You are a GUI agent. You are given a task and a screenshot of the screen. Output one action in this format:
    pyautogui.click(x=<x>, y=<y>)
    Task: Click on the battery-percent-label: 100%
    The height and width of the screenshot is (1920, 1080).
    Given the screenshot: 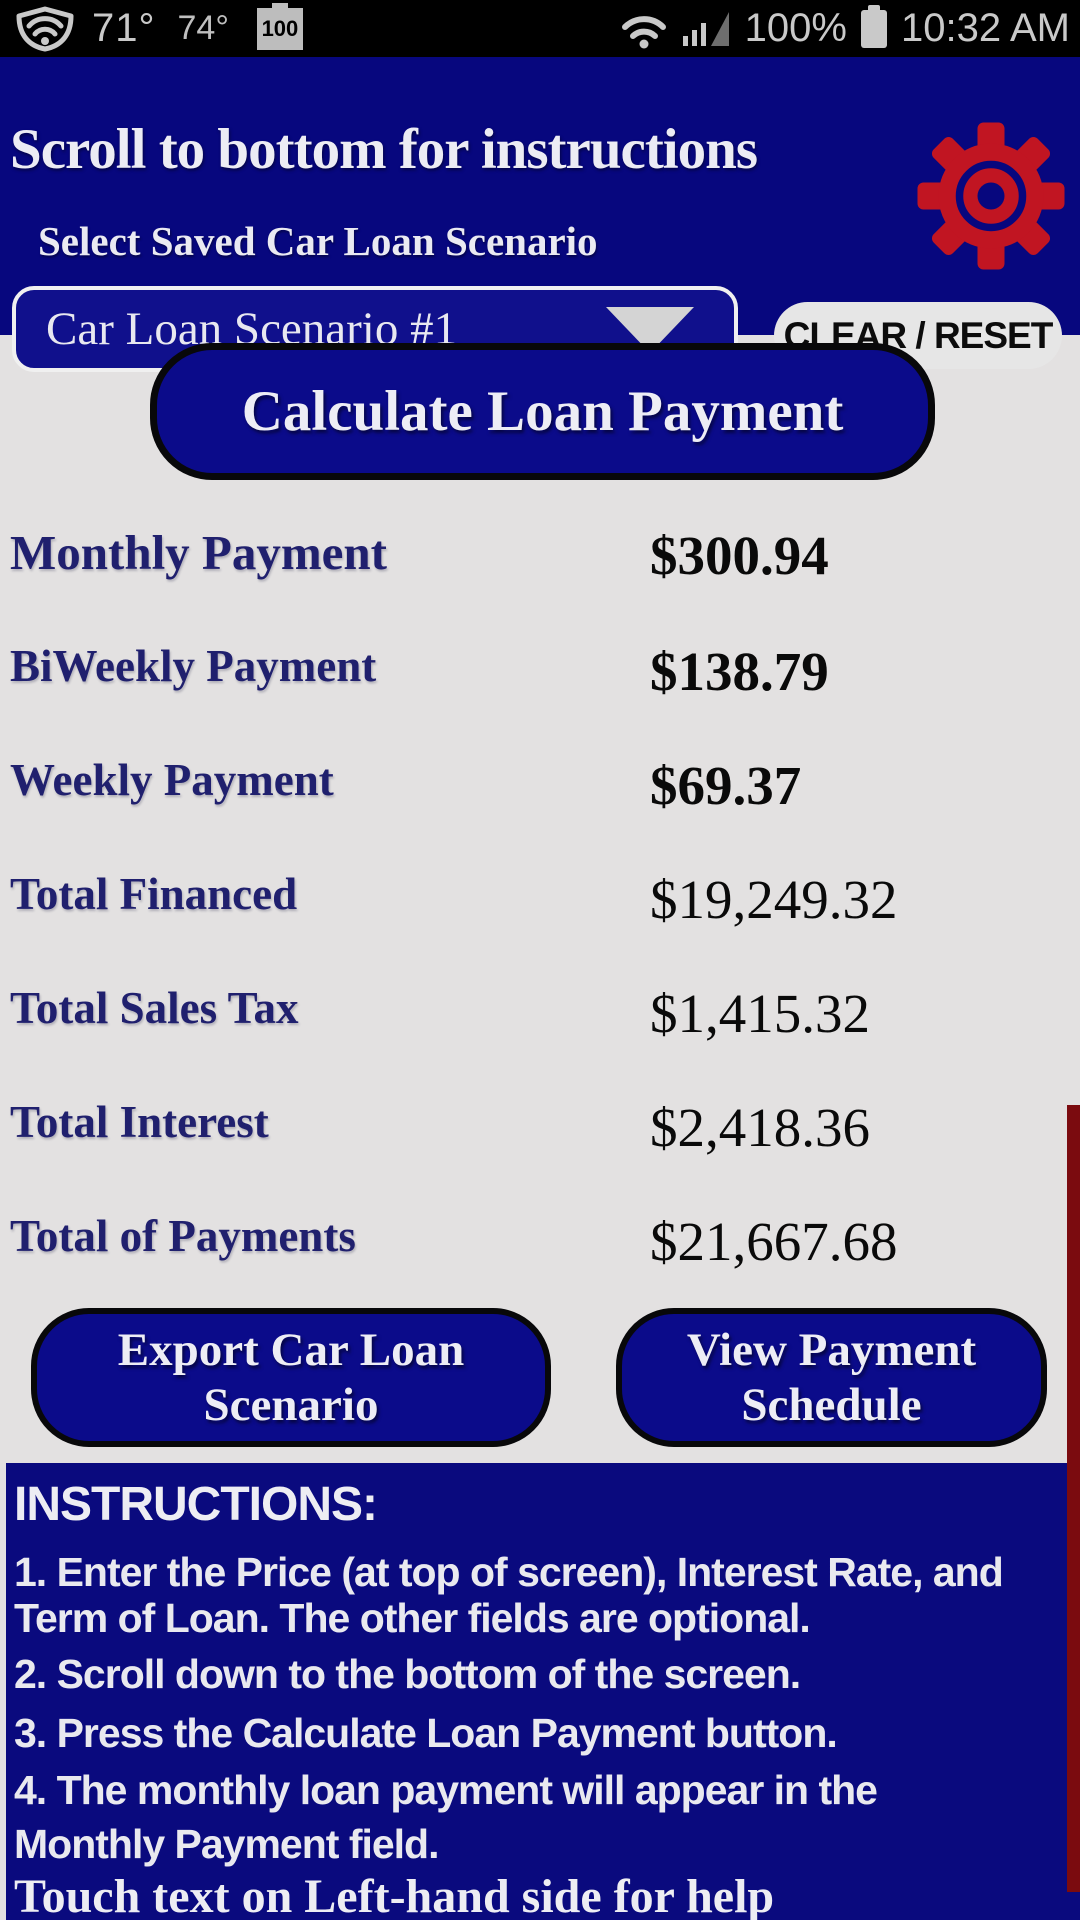 What is the action you would take?
    pyautogui.click(x=795, y=28)
    